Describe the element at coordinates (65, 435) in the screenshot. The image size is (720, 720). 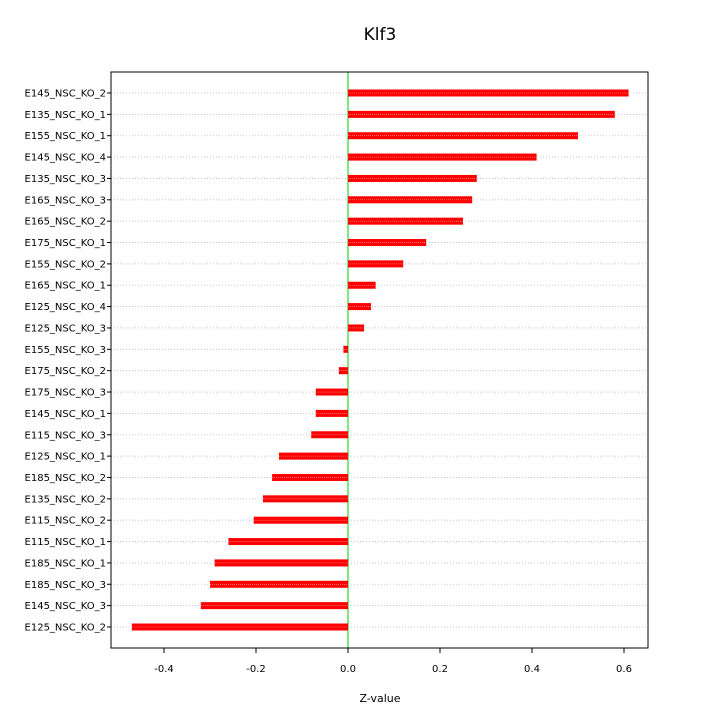
I see `category-label: E115_NSC_KO_3` at that location.